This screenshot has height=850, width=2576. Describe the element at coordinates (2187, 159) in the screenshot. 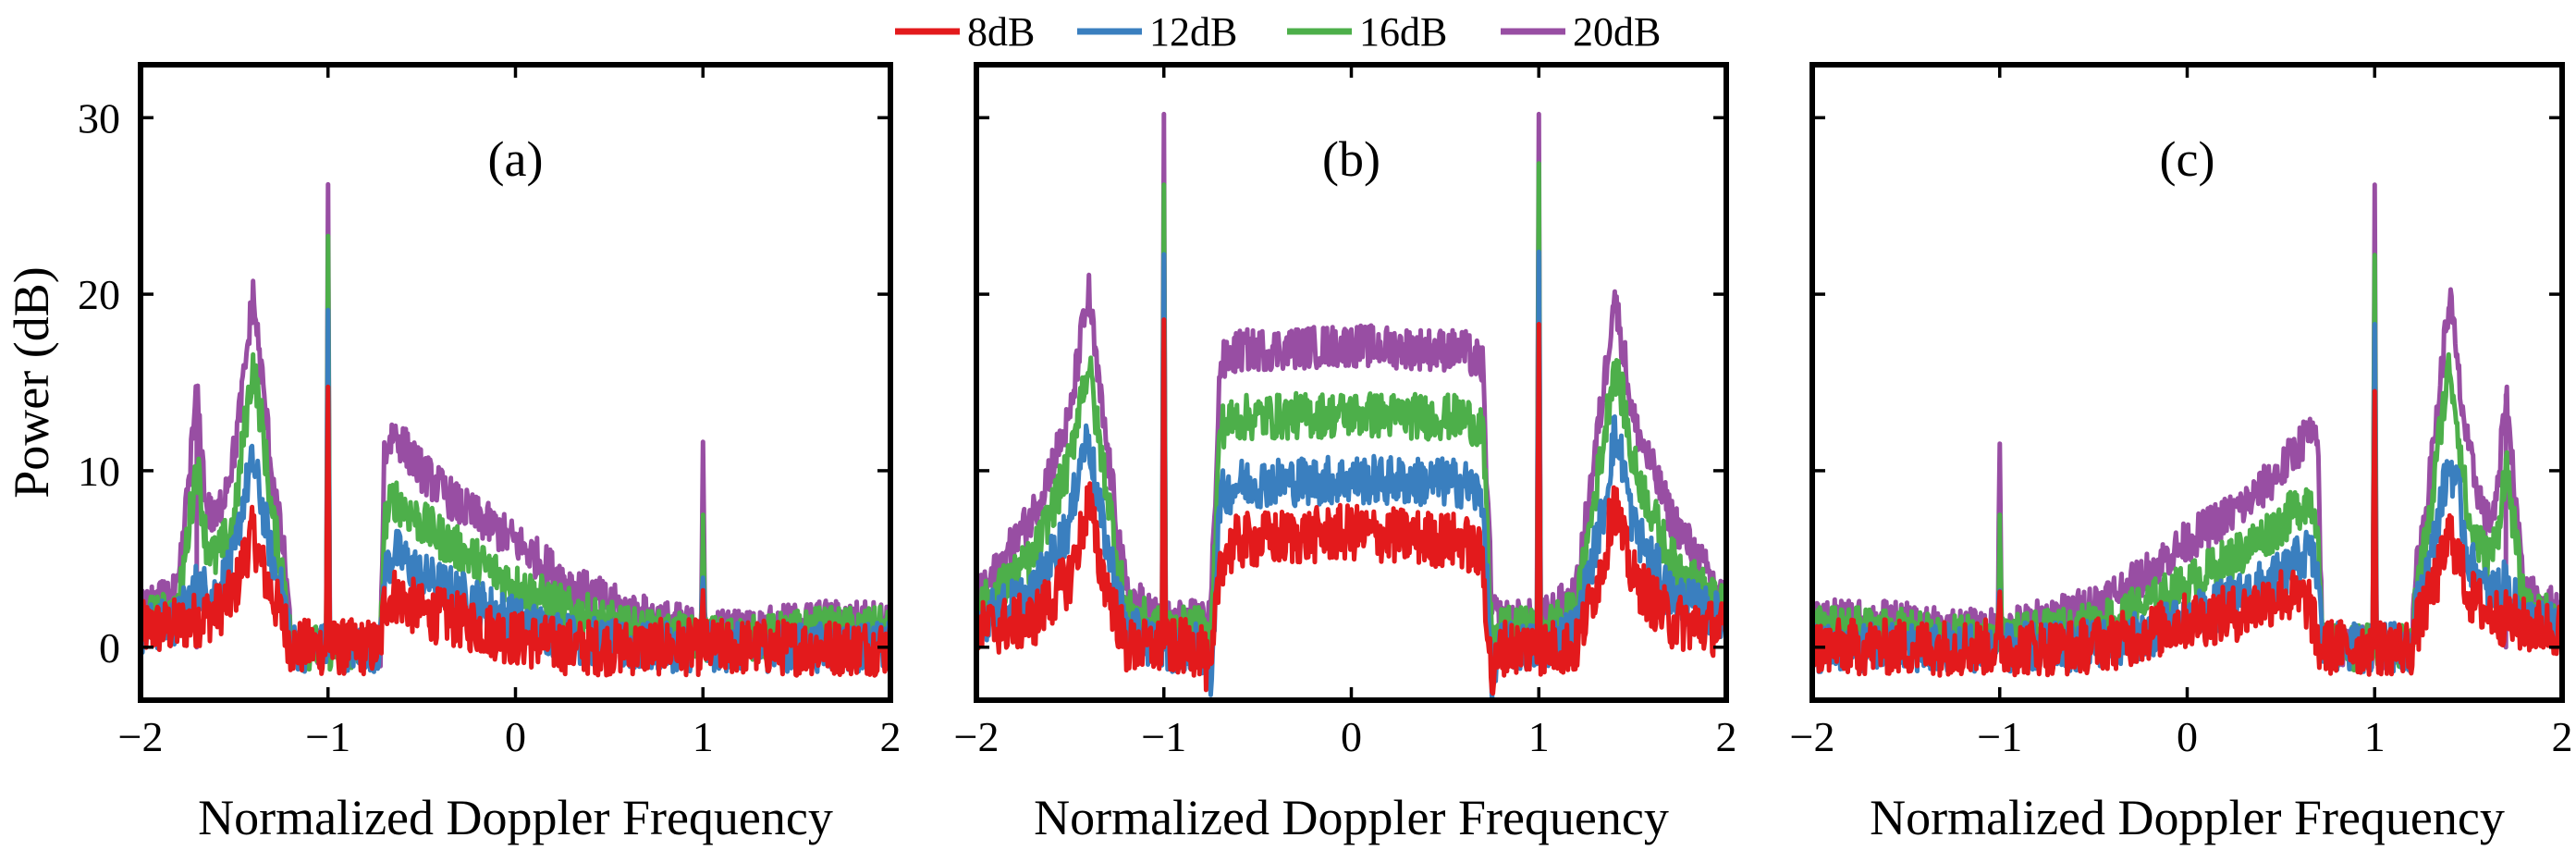

I see `panel-label: (c)` at that location.